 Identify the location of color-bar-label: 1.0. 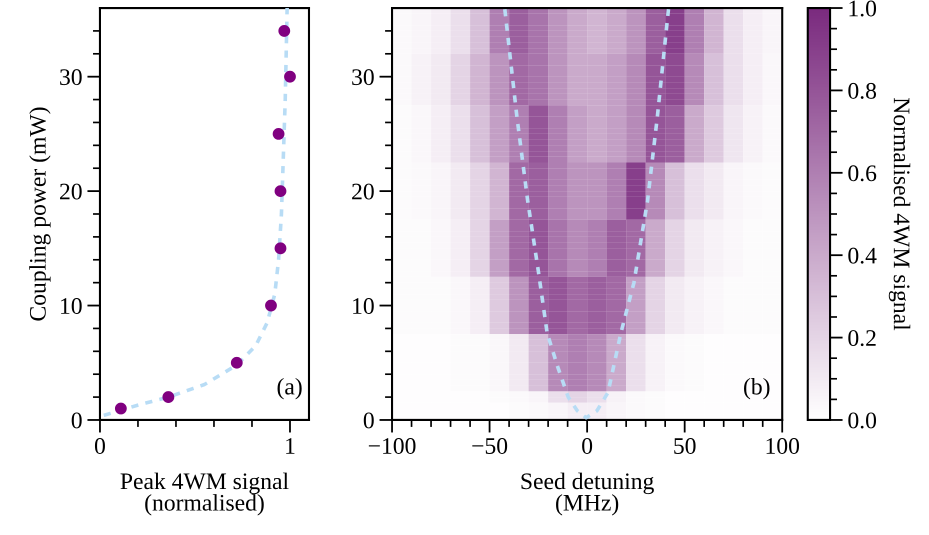
(863, 8).